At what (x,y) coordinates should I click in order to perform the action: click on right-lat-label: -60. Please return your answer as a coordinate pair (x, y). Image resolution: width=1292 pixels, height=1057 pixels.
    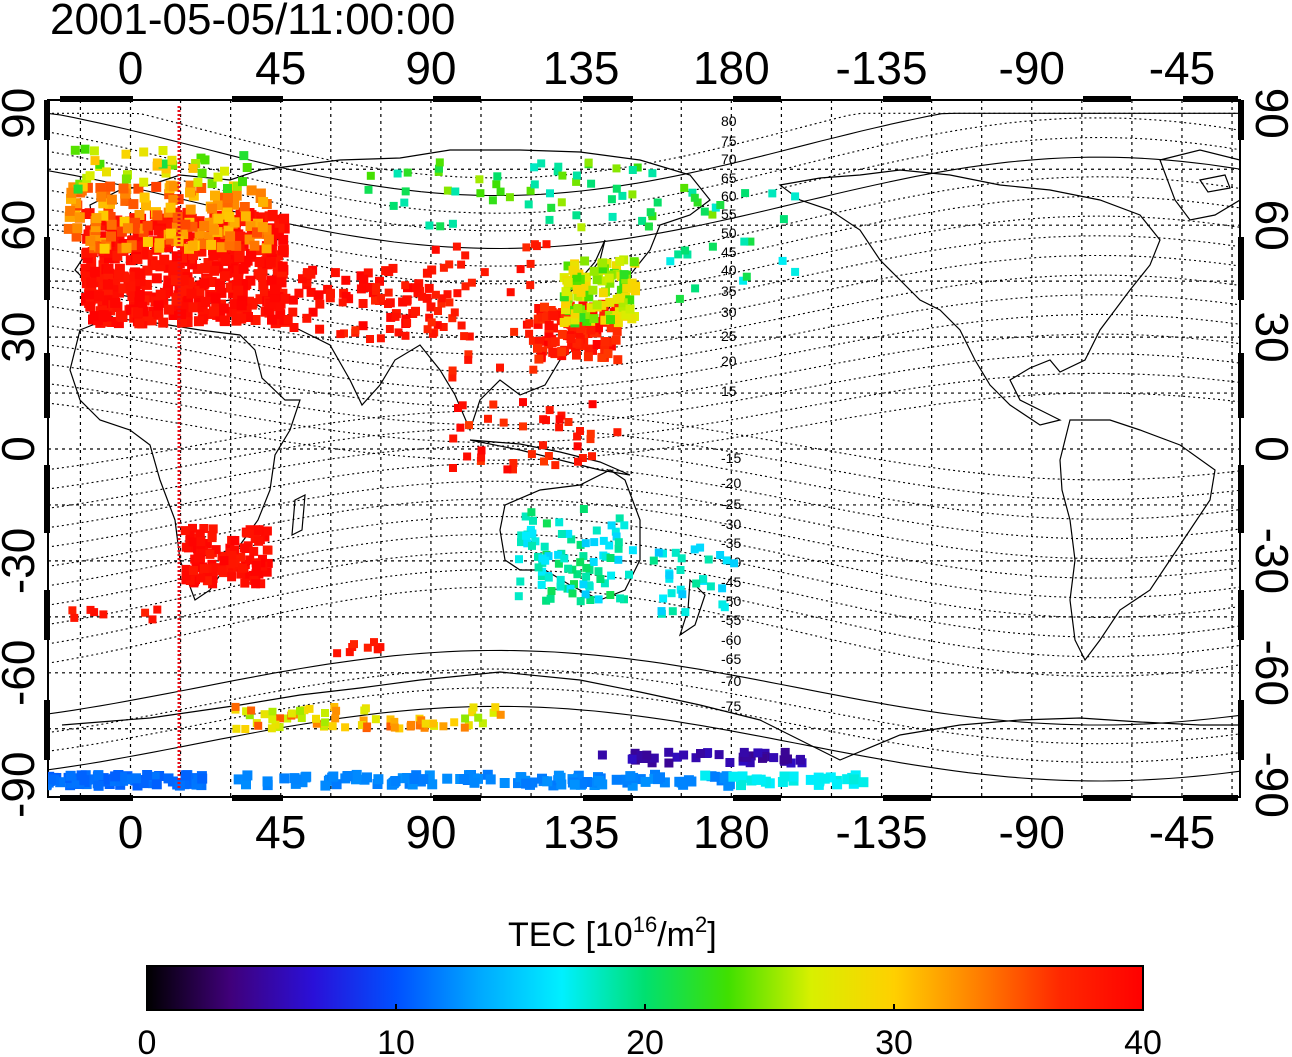
    Looking at the image, I should click on (1269, 673).